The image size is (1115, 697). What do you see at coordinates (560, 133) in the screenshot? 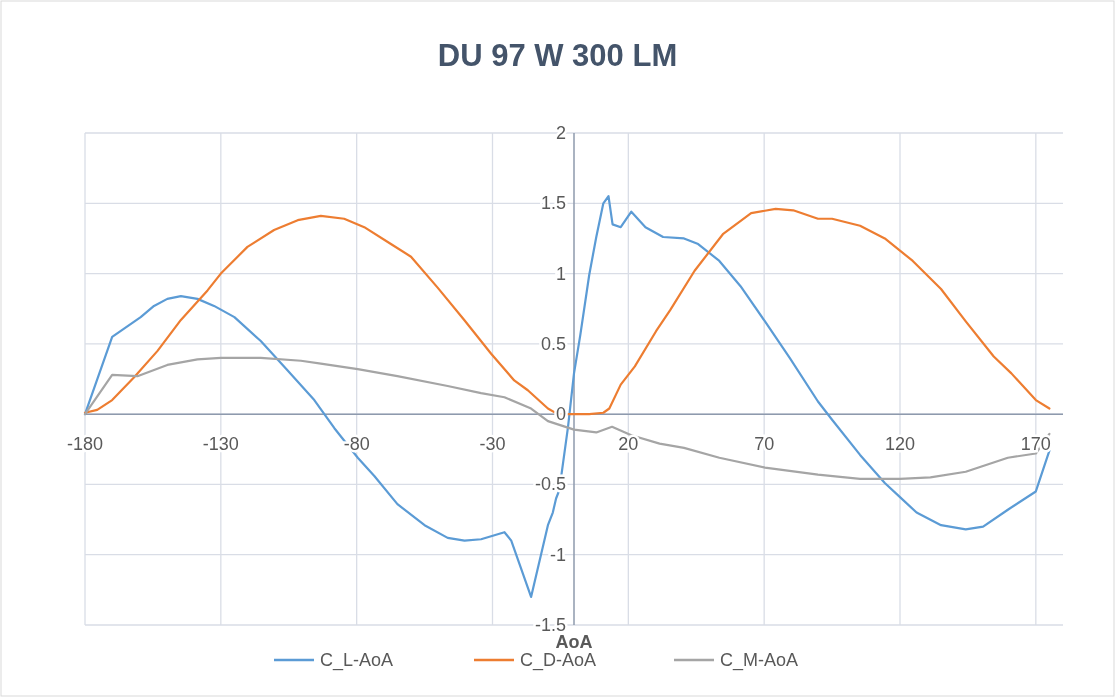
I see `y-tick-label: 2` at bounding box center [560, 133].